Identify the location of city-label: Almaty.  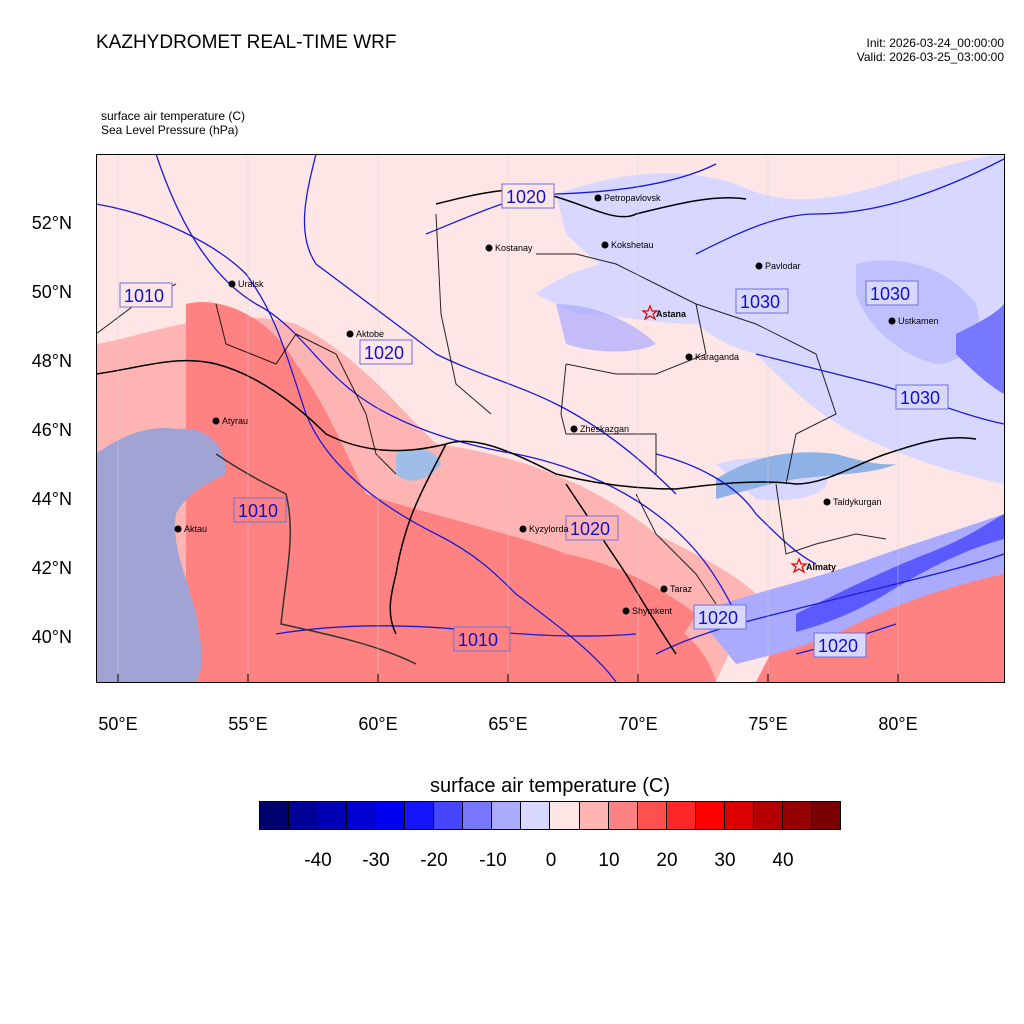
(821, 567).